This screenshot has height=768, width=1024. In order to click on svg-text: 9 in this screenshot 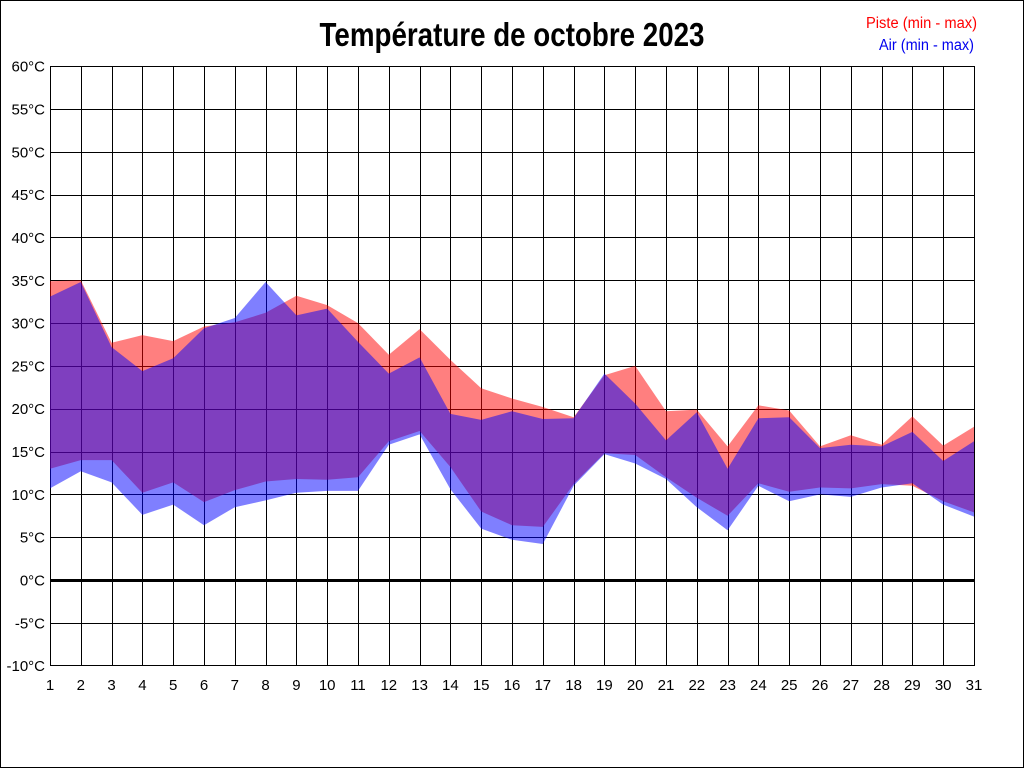, I will do `click(296, 685)`.